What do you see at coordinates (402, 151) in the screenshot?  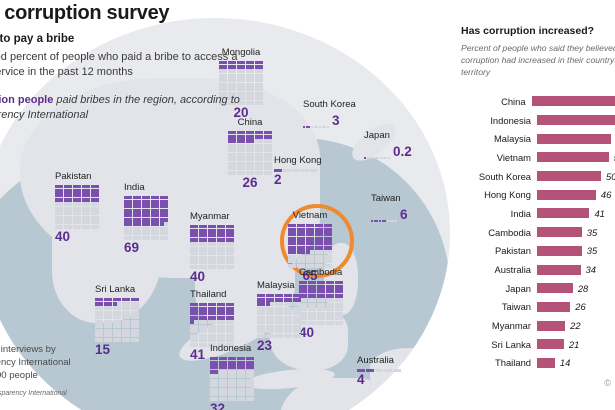 I see `marker-value: 0.2` at bounding box center [402, 151].